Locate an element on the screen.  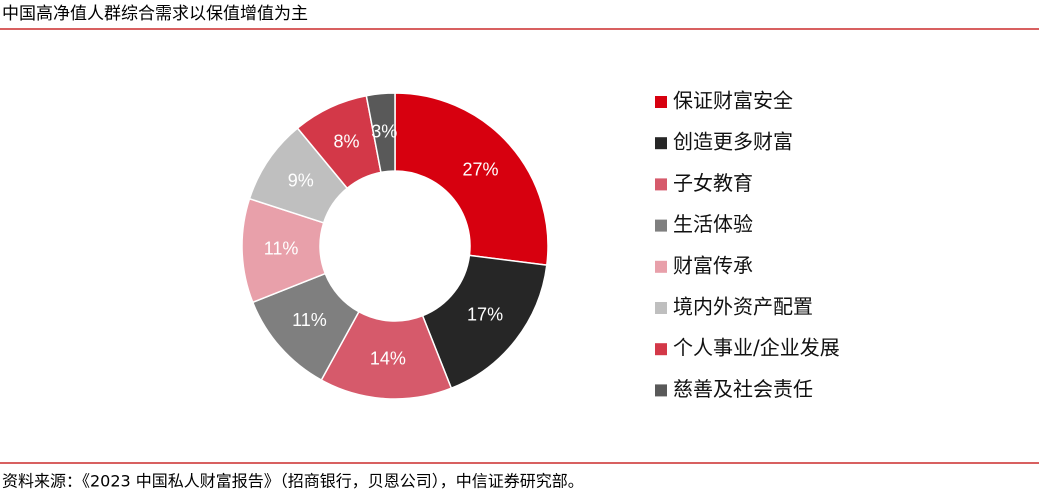
value-label: 14% is located at coordinates (388, 359).